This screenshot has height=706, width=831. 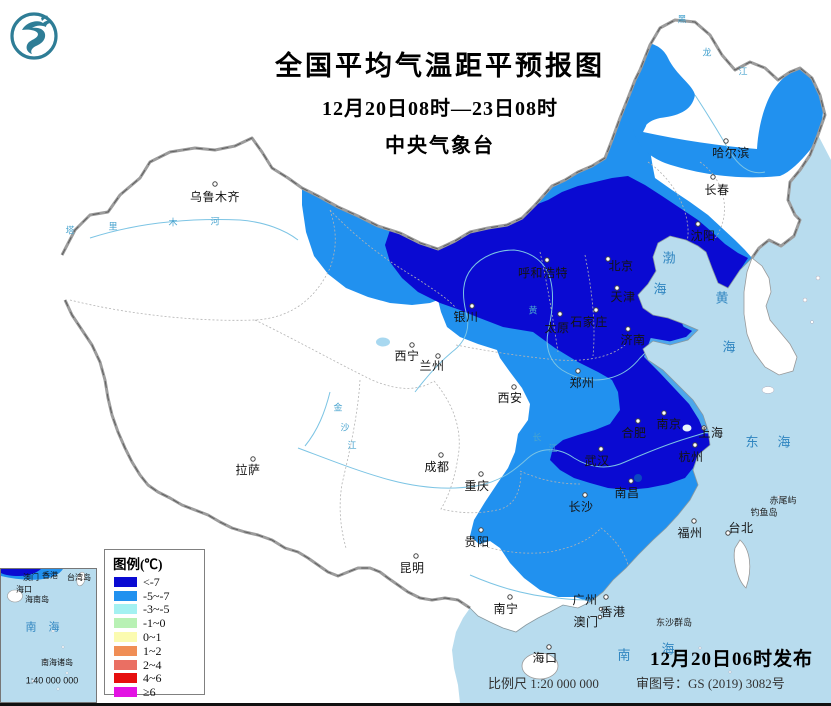 What do you see at coordinates (707, 52) in the screenshot?
I see `river-label-heilongjiang: 龙` at bounding box center [707, 52].